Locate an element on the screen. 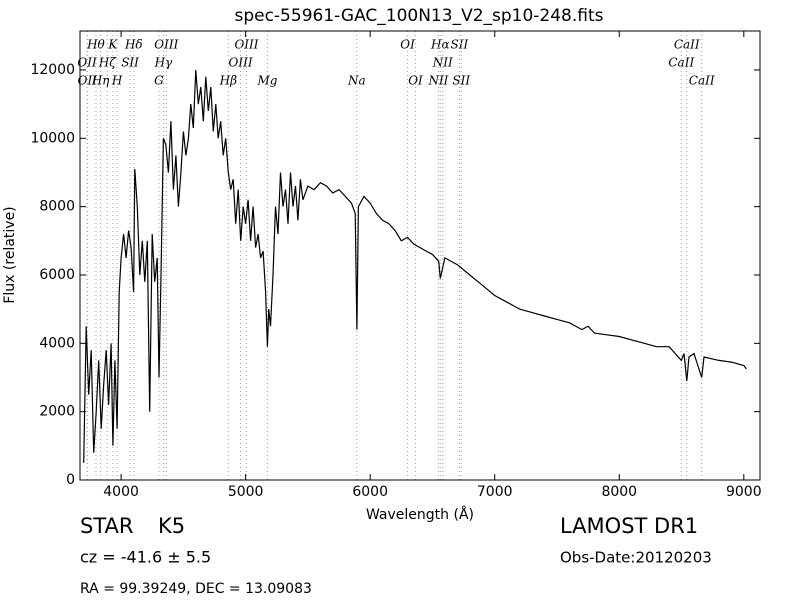 Image resolution: width=800 pixels, height=600 pixels. spectral-line-label: Hη is located at coordinates (100, 81).